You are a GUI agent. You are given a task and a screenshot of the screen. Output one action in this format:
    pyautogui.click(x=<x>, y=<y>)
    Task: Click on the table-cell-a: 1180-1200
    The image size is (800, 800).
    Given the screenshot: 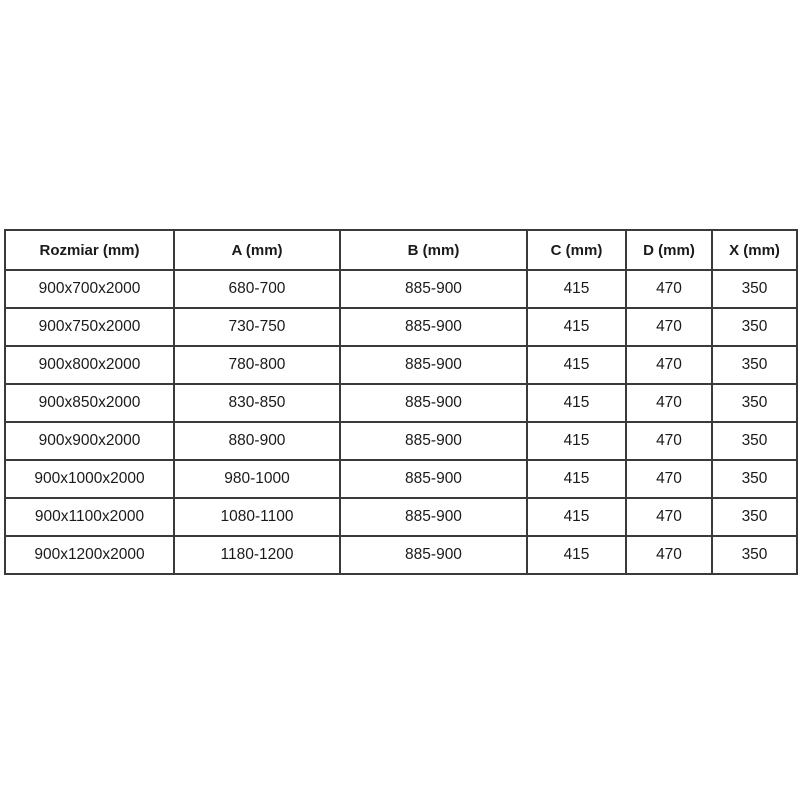 What is the action you would take?
    pyautogui.click(x=257, y=555)
    